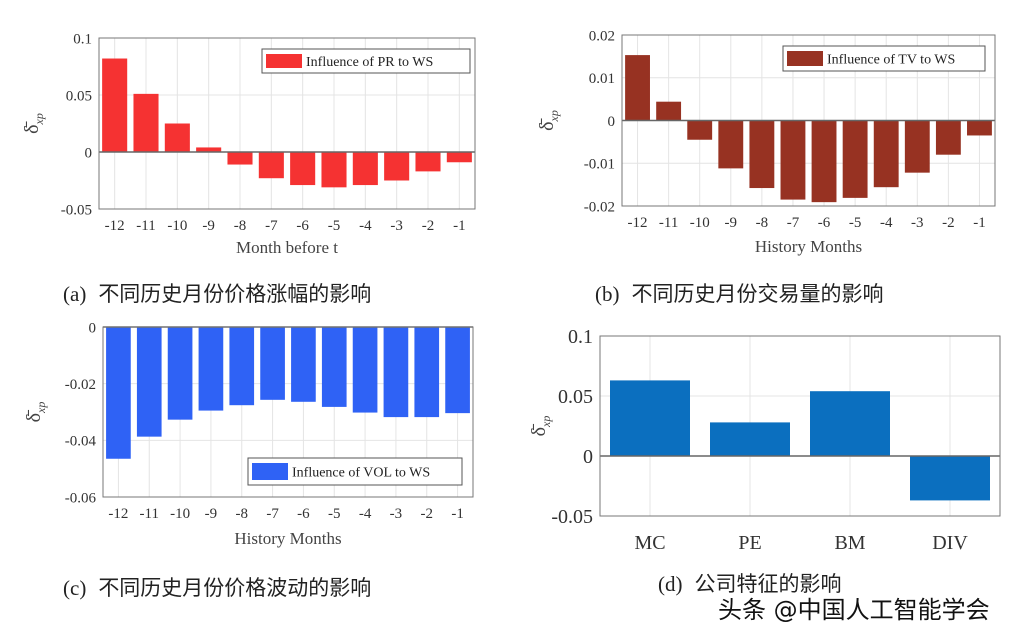 The image size is (1030, 636). Describe the element at coordinates (849, 543) in the screenshot. I see `x-tick-label: BM` at that location.